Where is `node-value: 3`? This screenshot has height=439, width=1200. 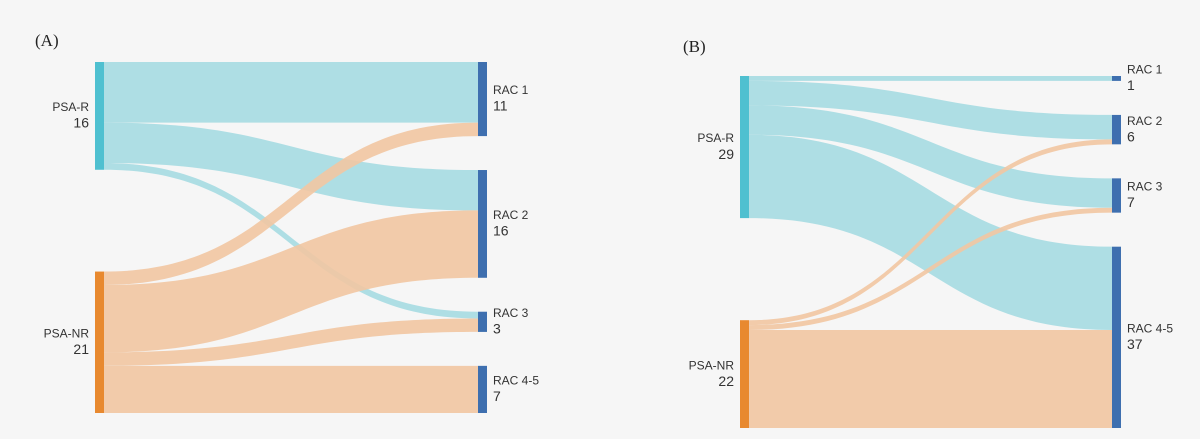 node-value: 3 is located at coordinates (497, 329).